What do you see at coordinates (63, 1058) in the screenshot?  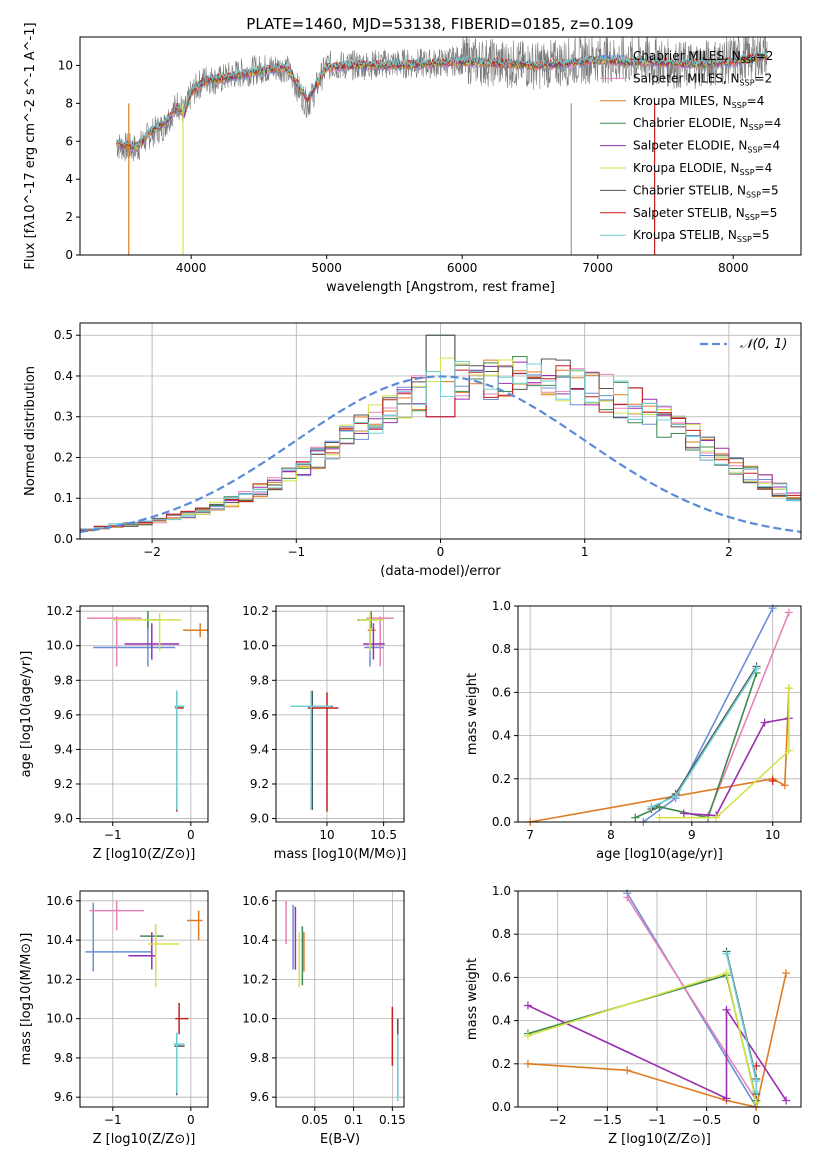 I see `mass_vs_Z-ytick-label: 9.8` at bounding box center [63, 1058].